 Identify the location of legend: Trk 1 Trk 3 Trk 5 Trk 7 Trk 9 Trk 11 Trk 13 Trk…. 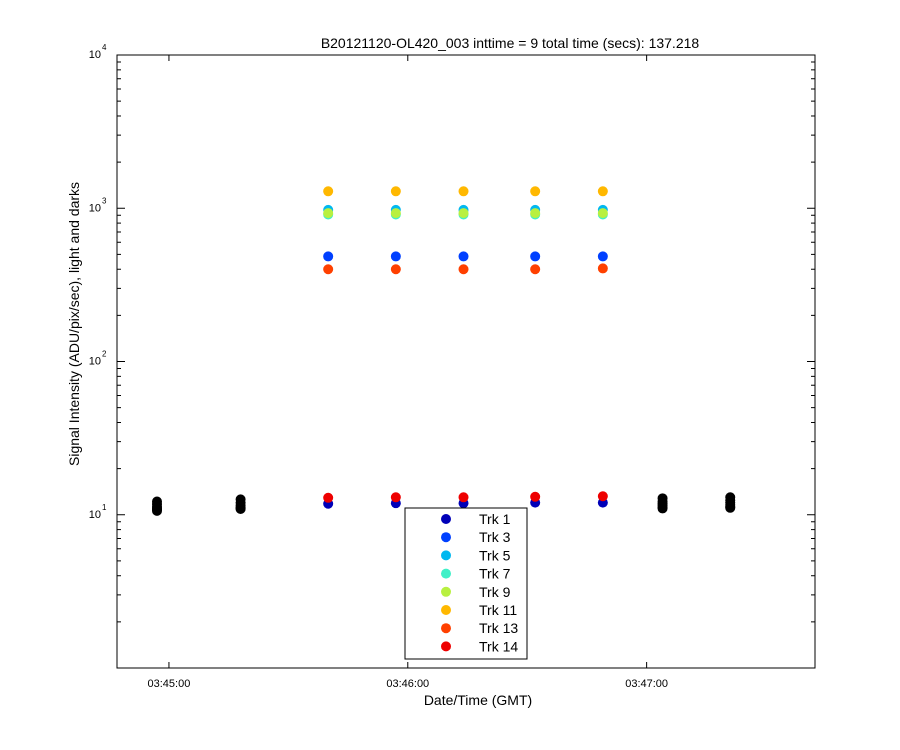
(466, 583).